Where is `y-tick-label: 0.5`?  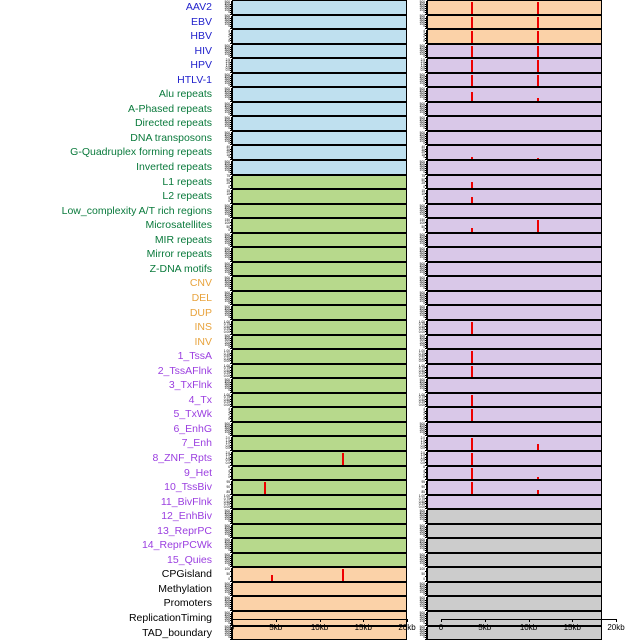 y-tick-label: 0.5 is located at coordinates (422, 445).